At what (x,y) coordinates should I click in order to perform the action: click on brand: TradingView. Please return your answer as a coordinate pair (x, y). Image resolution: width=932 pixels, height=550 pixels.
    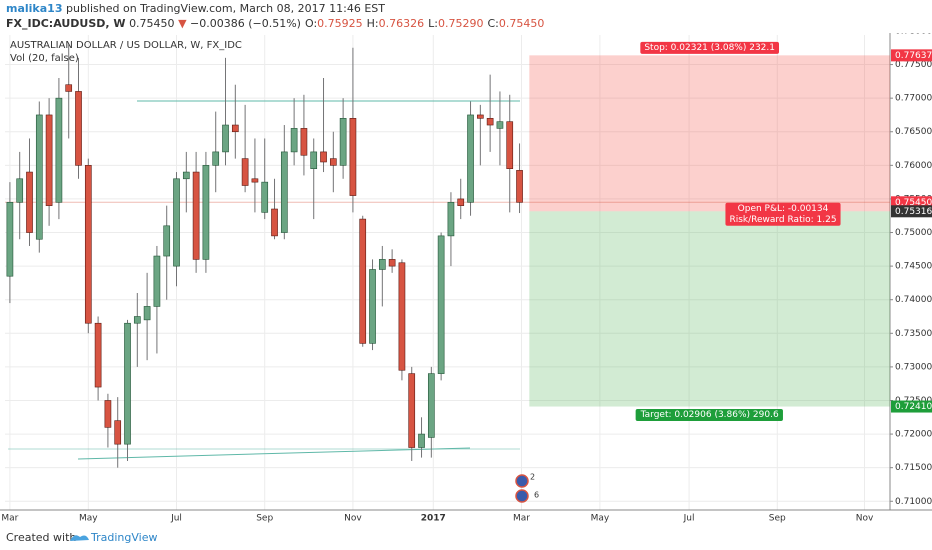
    Looking at the image, I should click on (123, 537).